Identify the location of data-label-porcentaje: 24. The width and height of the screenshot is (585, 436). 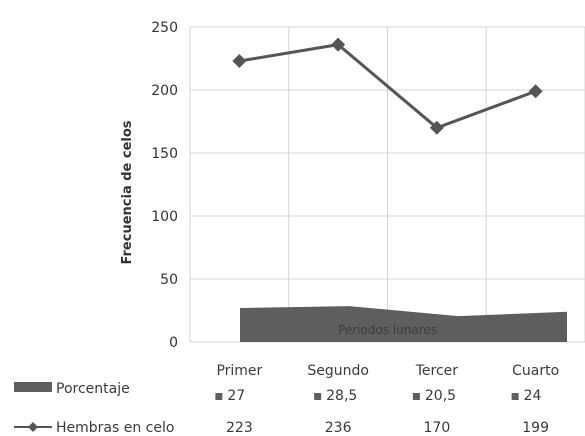
(533, 396).